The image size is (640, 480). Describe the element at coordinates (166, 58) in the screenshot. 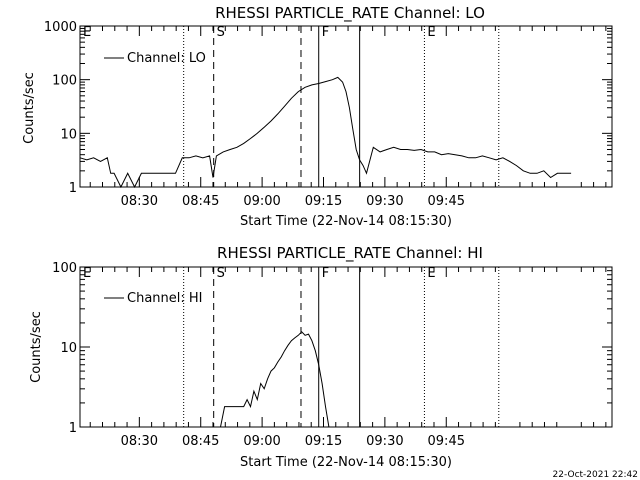

I see `legend-label: Channel: LO` at that location.